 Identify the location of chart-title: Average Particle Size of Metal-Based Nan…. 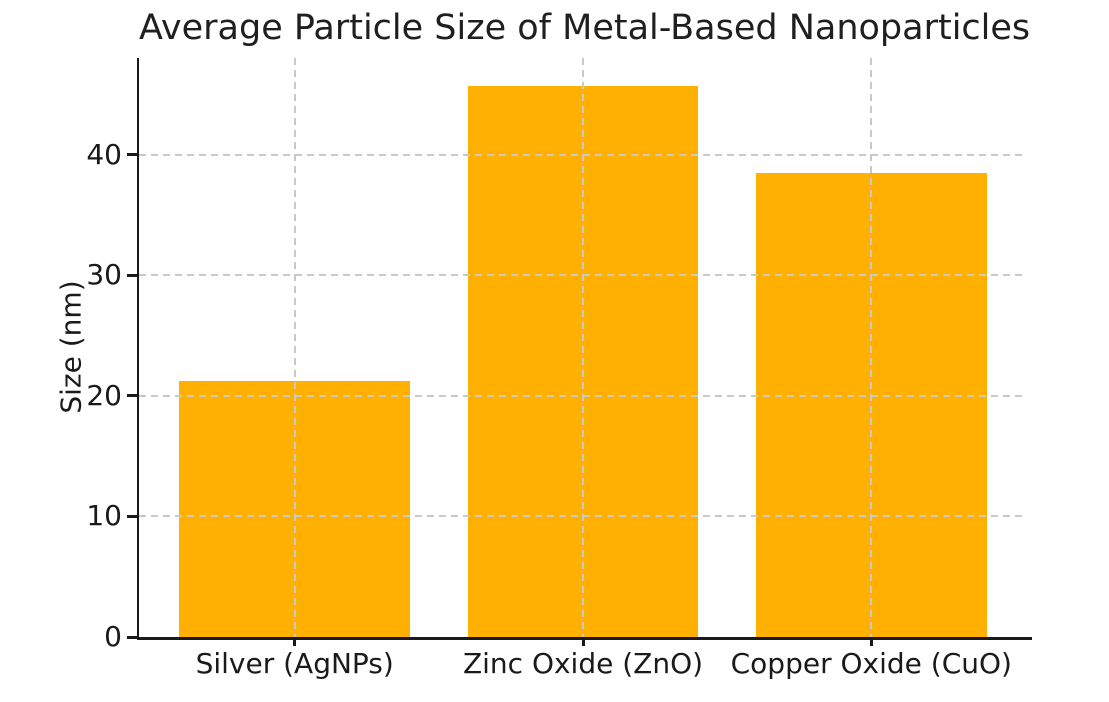
(585, 28).